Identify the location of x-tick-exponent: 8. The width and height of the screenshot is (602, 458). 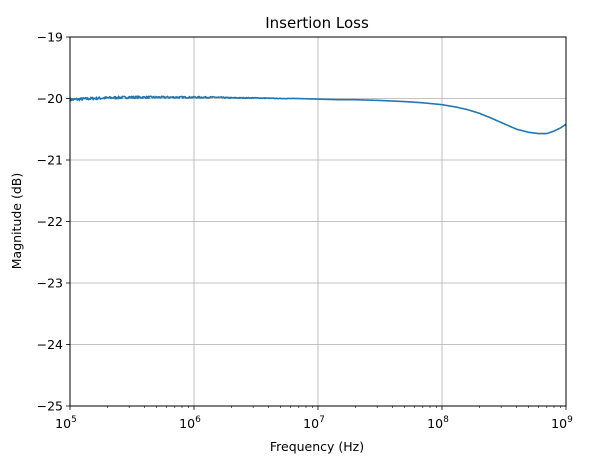
(446, 420).